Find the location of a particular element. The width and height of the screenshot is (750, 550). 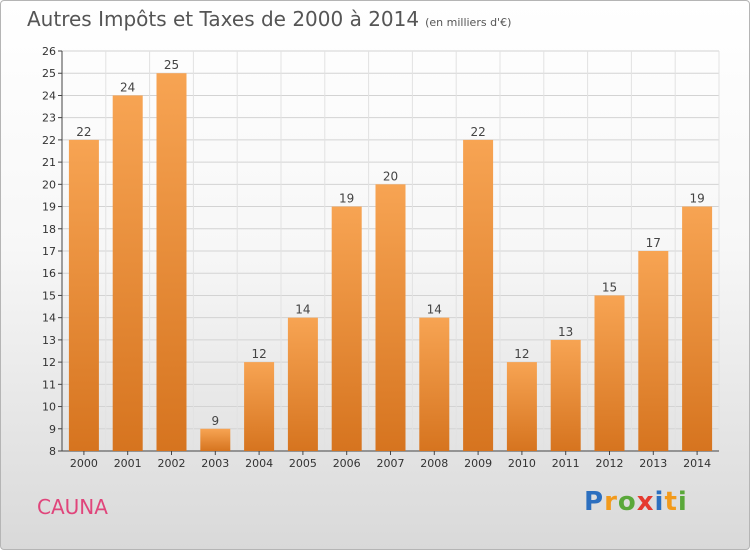

bar-value-label: 24 is located at coordinates (127, 87).